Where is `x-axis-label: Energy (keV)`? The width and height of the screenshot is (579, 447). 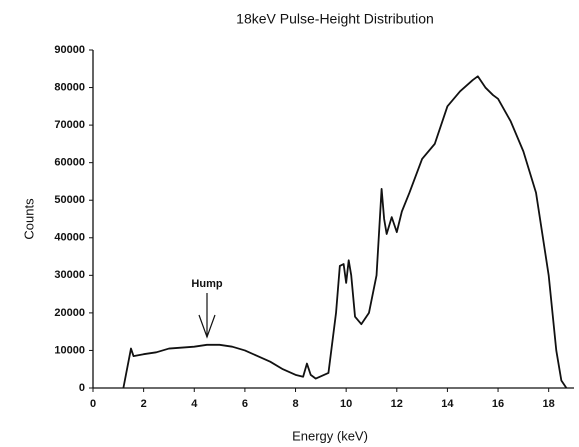 x-axis-label: Energy (keV) is located at coordinates (330, 435).